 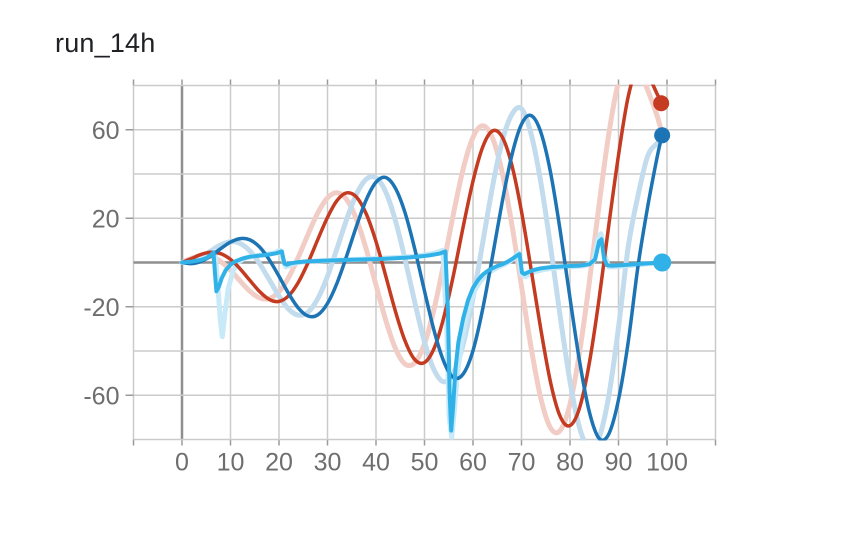 What do you see at coordinates (182, 463) in the screenshot?
I see `x-tick-label: 0` at bounding box center [182, 463].